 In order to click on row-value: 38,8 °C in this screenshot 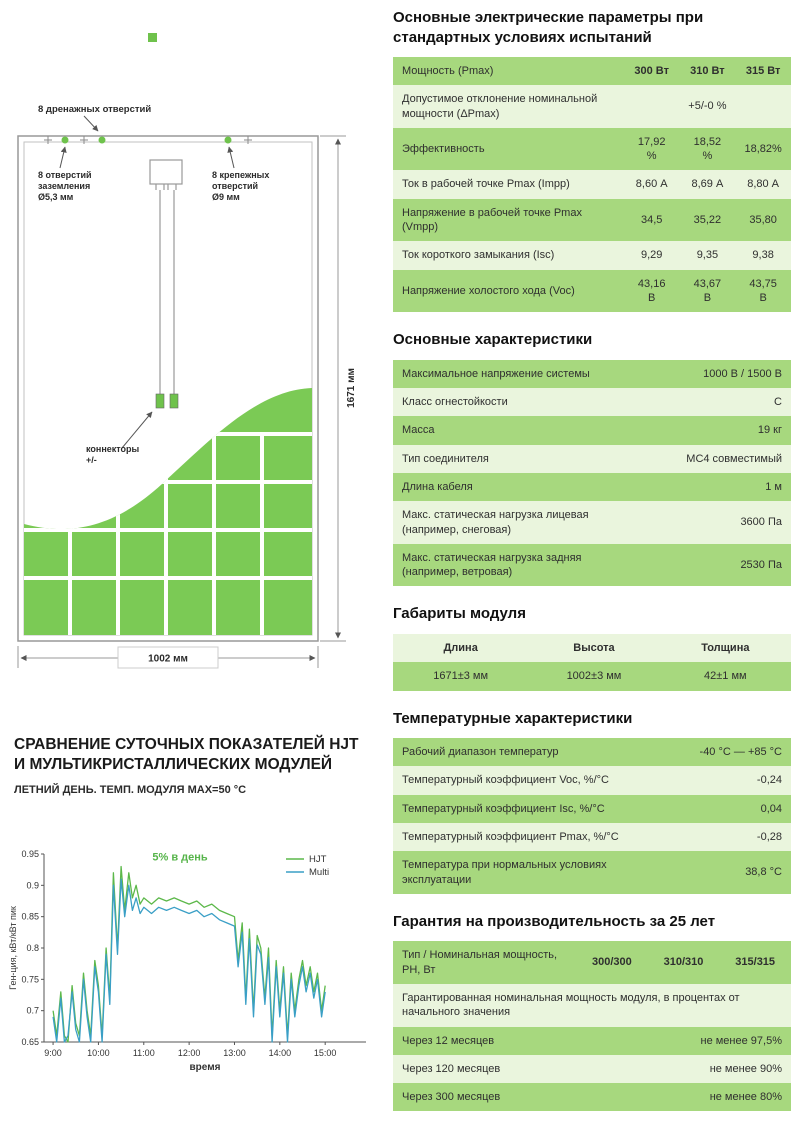, I will do `click(763, 872)`.